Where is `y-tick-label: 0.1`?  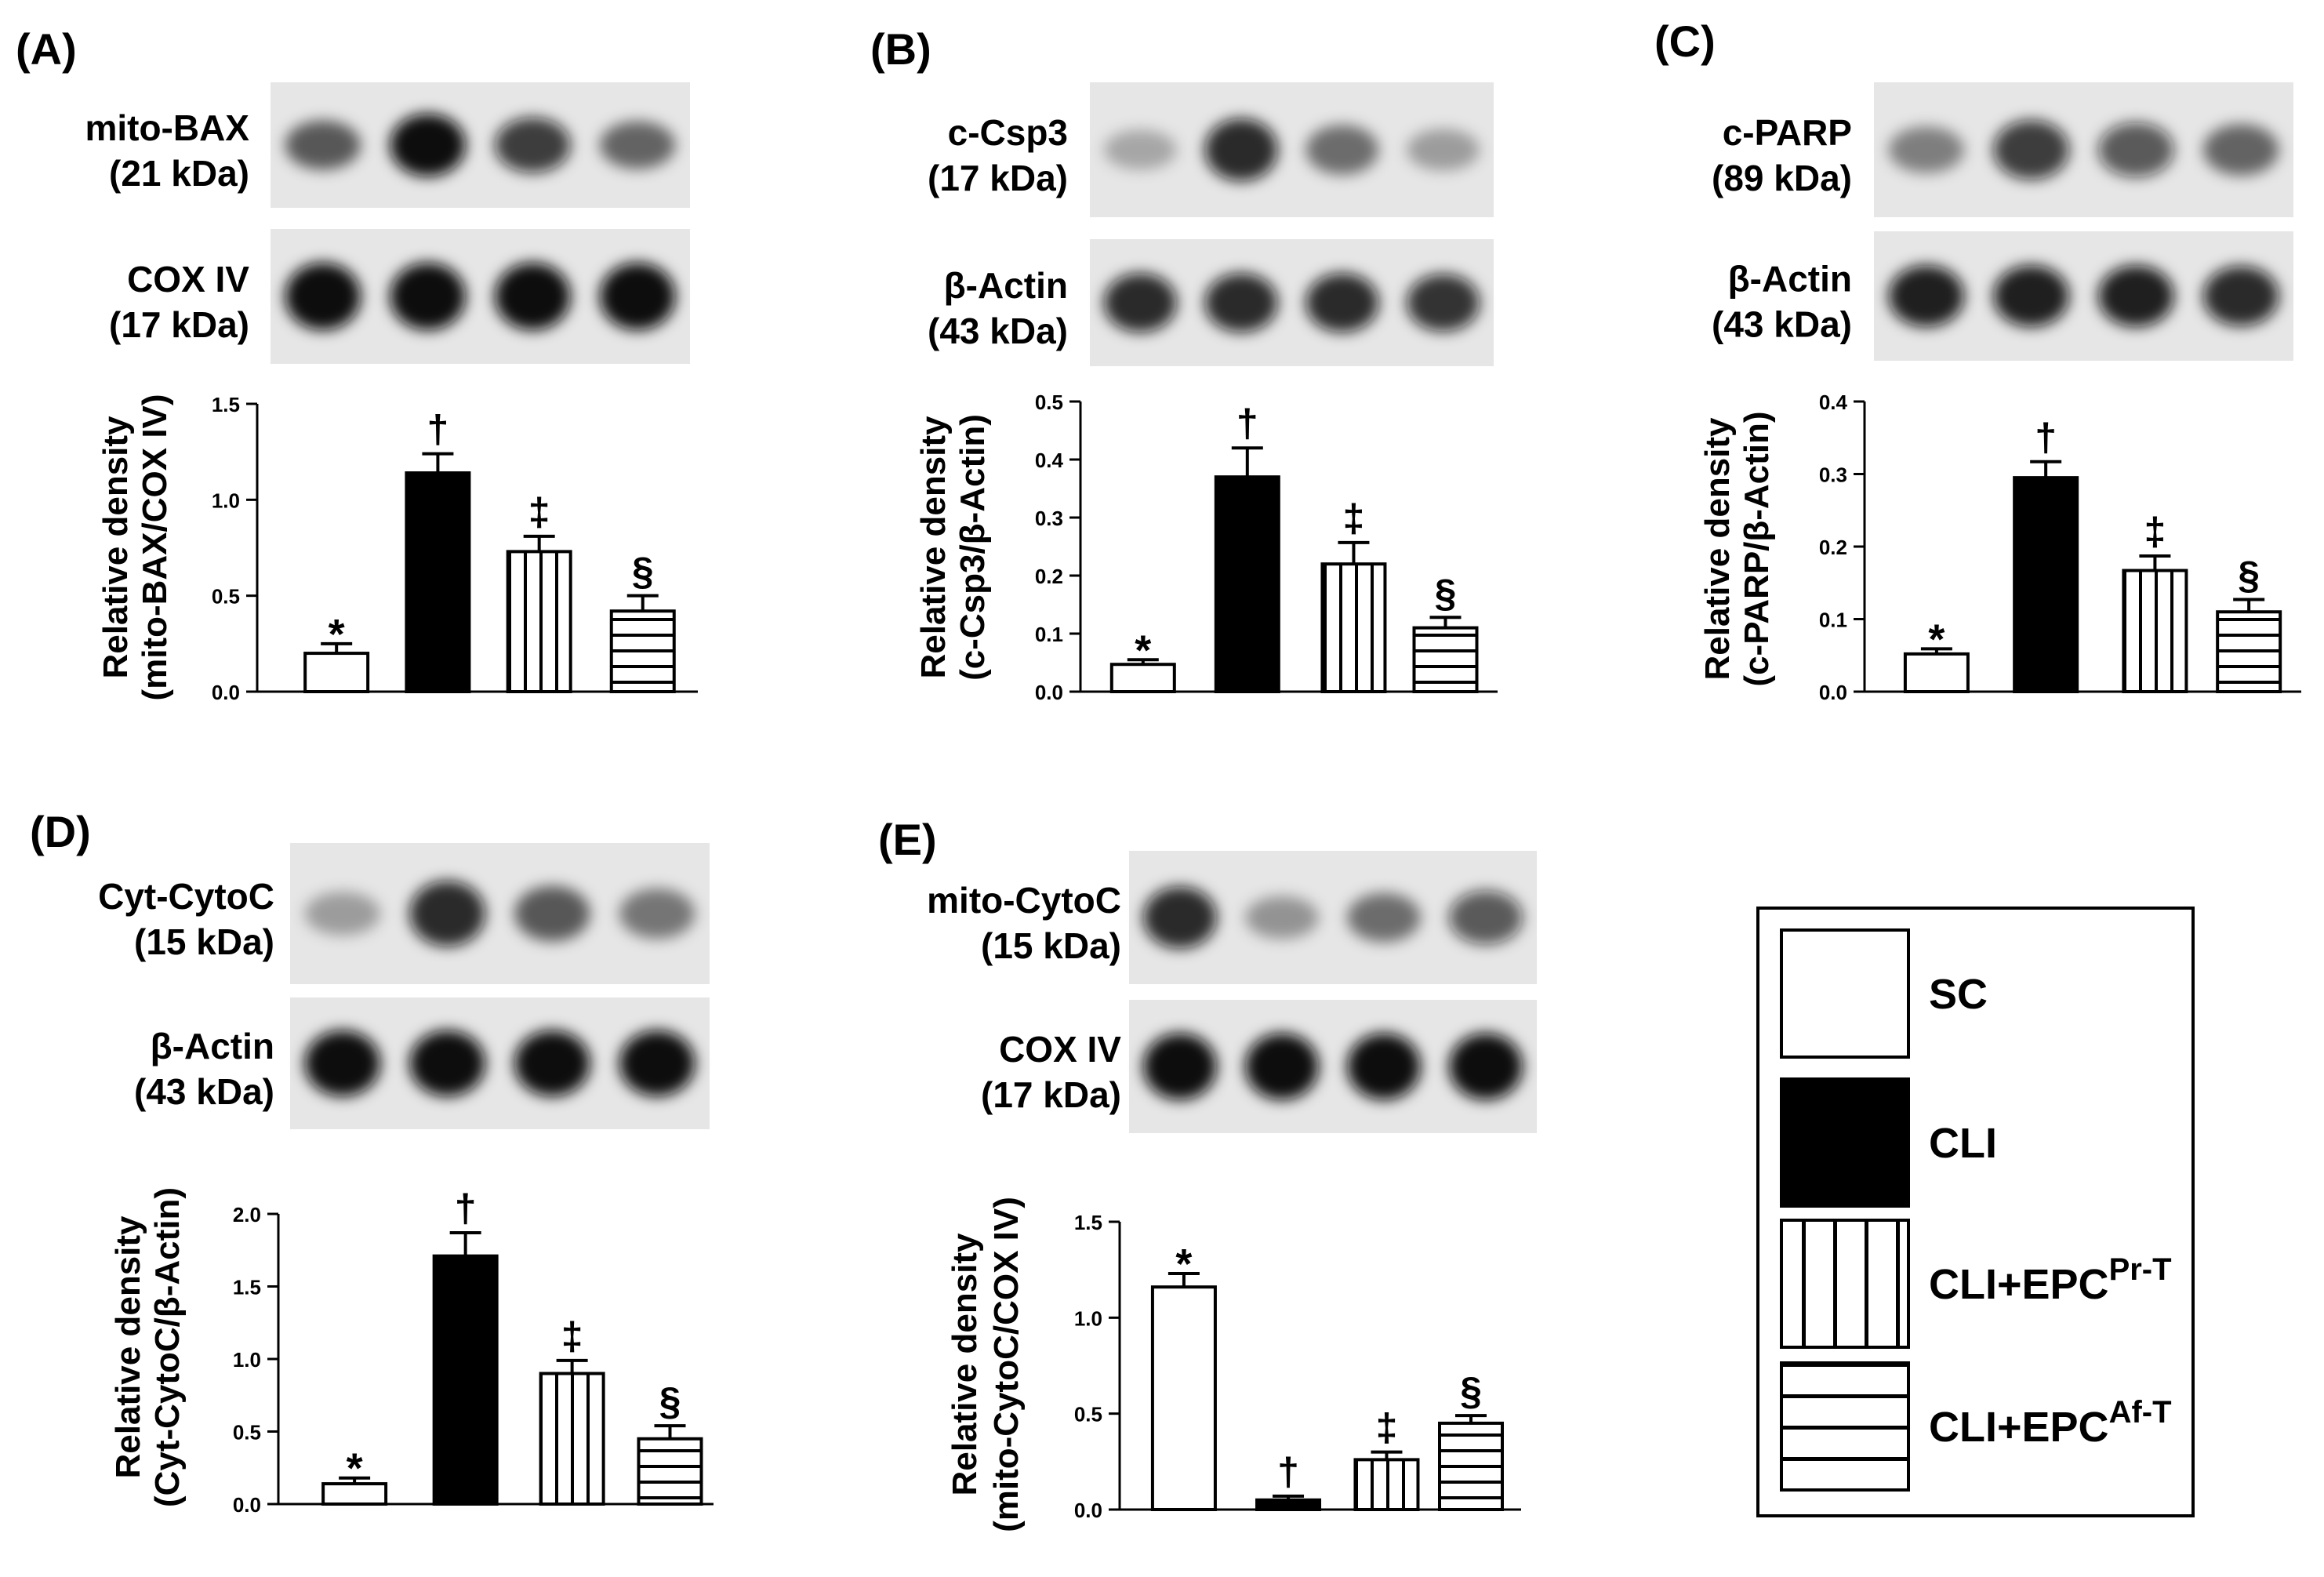 y-tick-label: 0.1 is located at coordinates (1049, 634).